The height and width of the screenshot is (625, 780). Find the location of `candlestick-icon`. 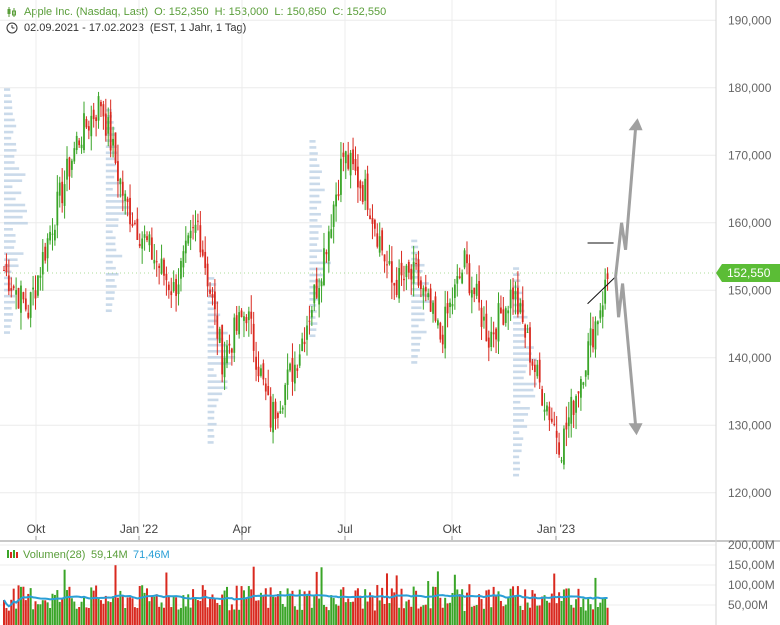

candlestick-icon is located at coordinates (11, 12).